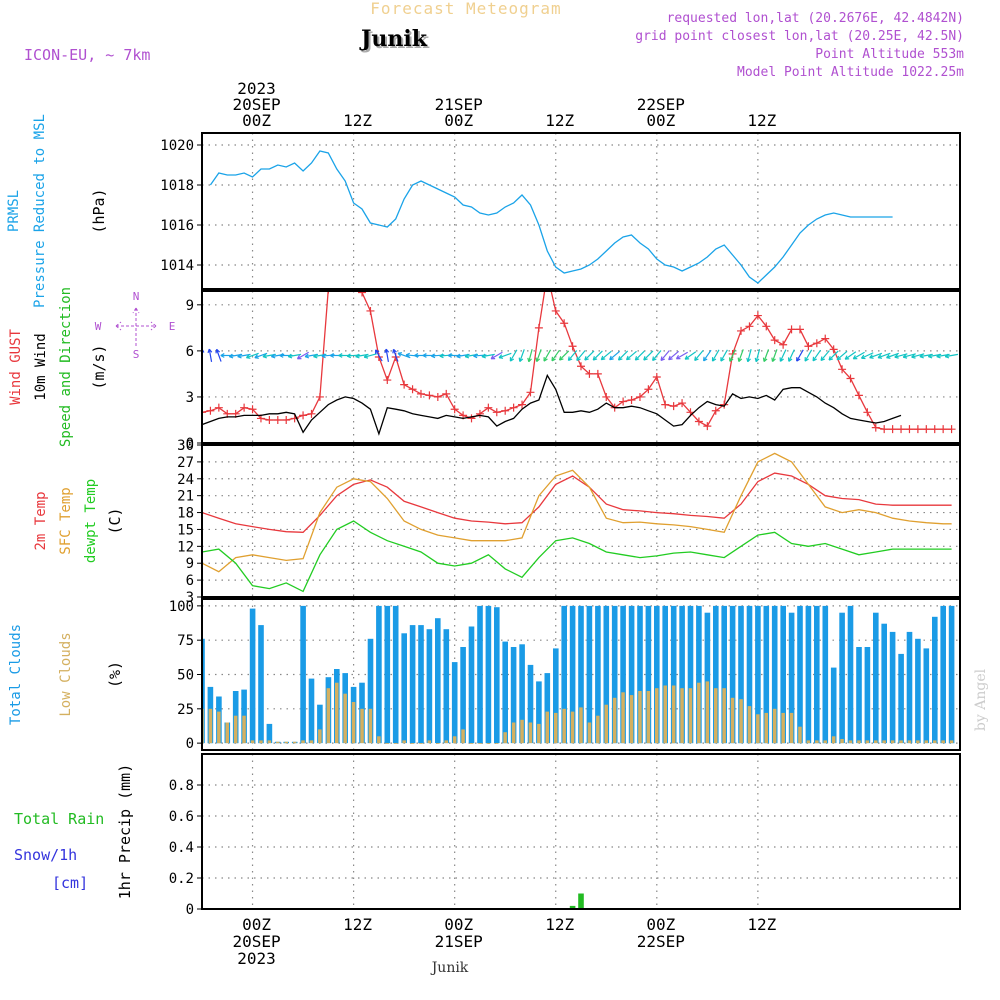  I want to click on chart-subtitle: Forecast Meteogram, so click(465, 9).